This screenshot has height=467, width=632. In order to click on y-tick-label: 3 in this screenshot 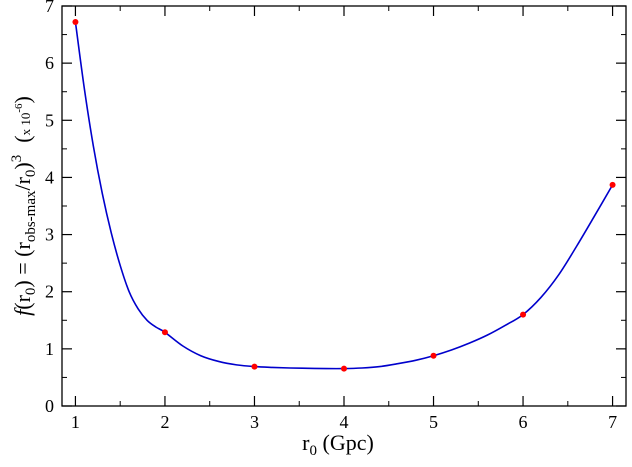, I will do `click(49, 235)`.